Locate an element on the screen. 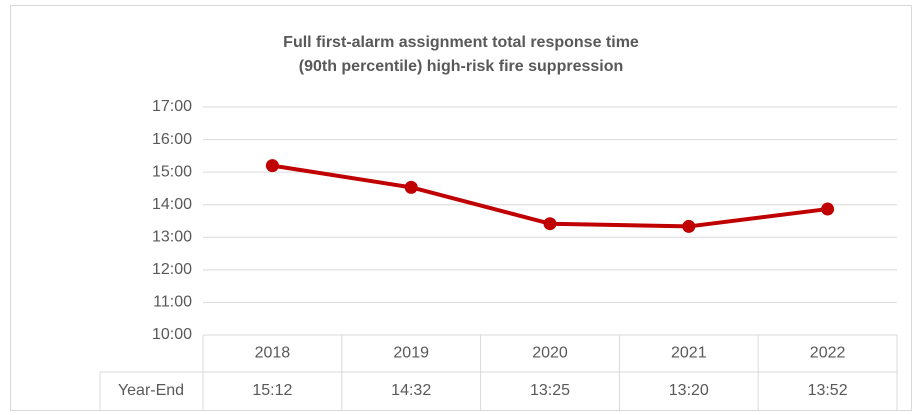 The height and width of the screenshot is (415, 922). y-tick-label: 16:00 is located at coordinates (172, 139).